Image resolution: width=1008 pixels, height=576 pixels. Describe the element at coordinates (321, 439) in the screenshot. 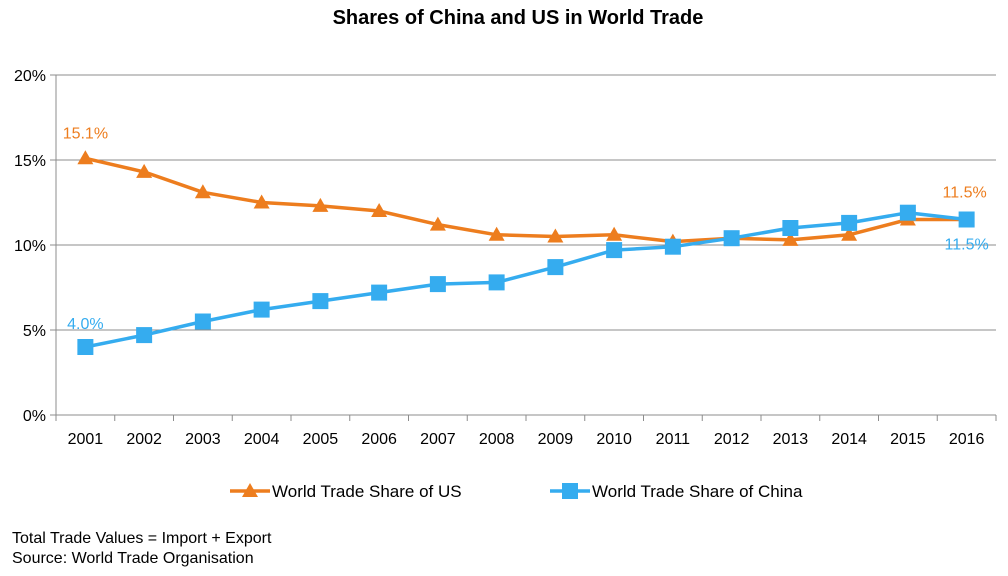

I see `x-tick-label: 2005` at that location.